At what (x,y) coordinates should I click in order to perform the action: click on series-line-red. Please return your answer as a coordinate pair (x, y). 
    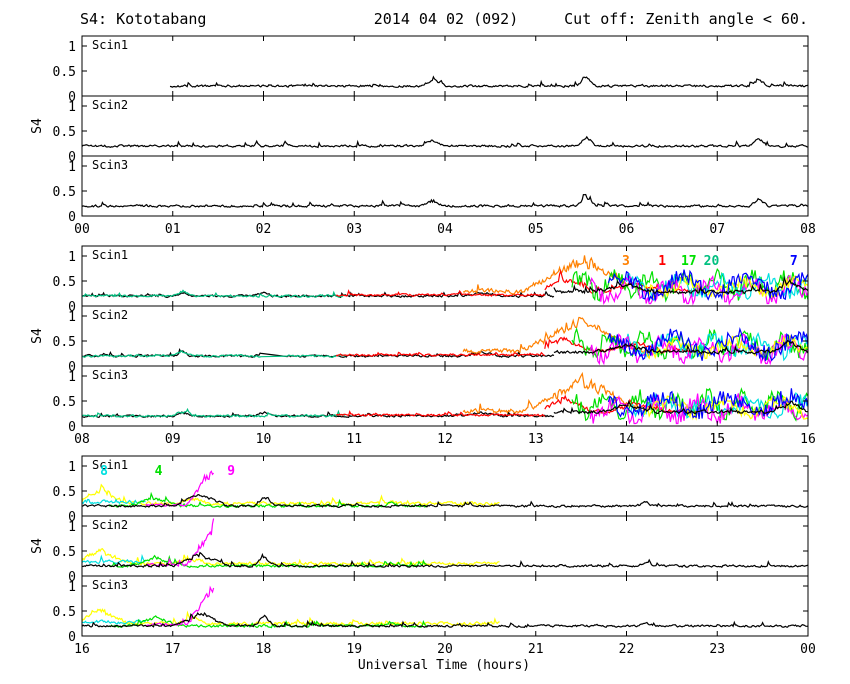
    Looking at the image, I should click on (441, 293).